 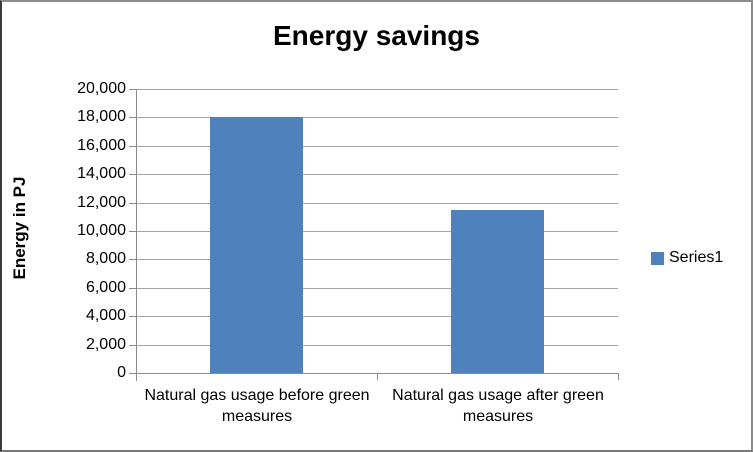 I want to click on y-axis-line, so click(x=136, y=235).